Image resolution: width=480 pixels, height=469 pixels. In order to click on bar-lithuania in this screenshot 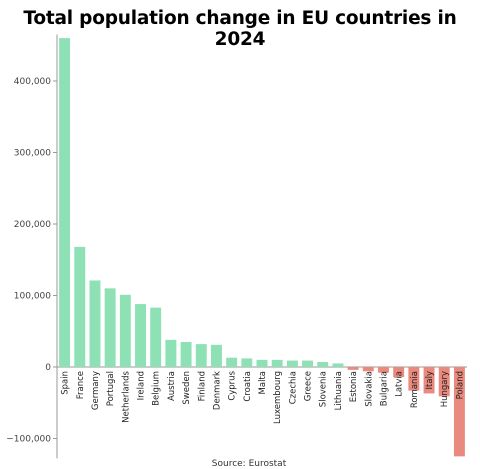, I will do `click(338, 365)`.